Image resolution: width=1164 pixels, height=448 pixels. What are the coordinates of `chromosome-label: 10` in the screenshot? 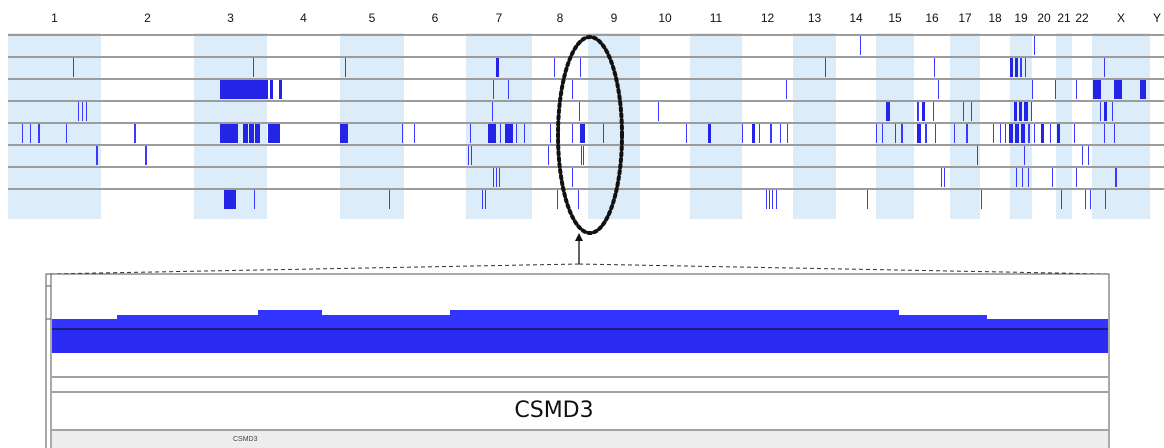 It's located at (665, 18).